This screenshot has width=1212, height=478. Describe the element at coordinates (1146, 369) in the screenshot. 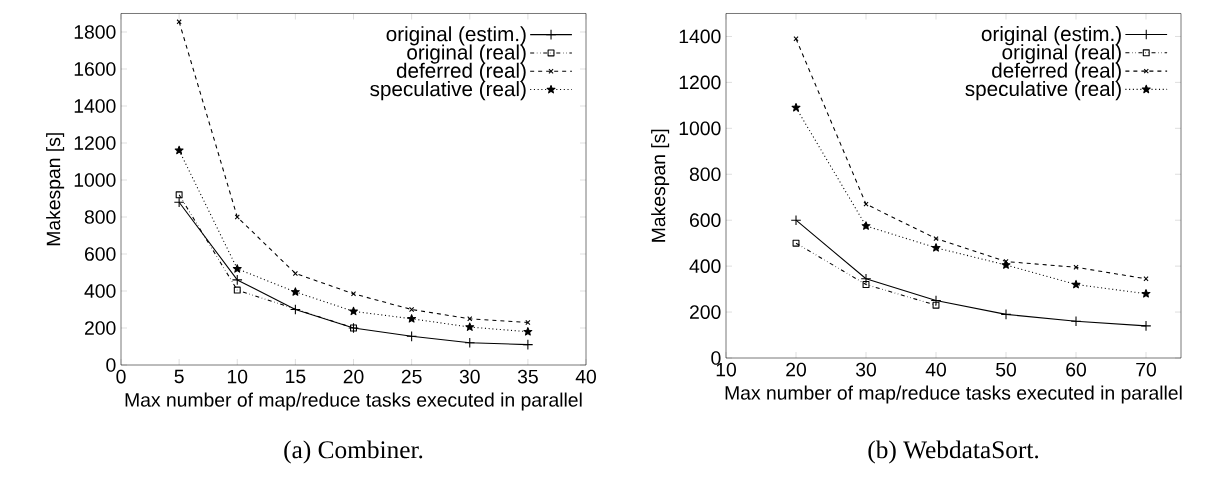

I see `x-tick-label: 70` at that location.